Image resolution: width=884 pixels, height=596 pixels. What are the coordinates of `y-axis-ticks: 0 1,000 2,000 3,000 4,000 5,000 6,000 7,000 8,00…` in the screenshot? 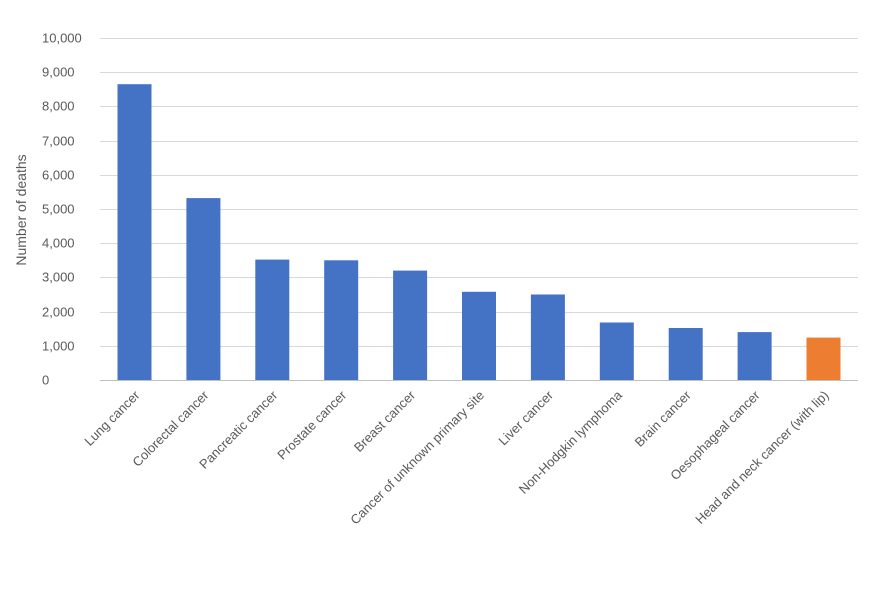 It's located at (62, 209).